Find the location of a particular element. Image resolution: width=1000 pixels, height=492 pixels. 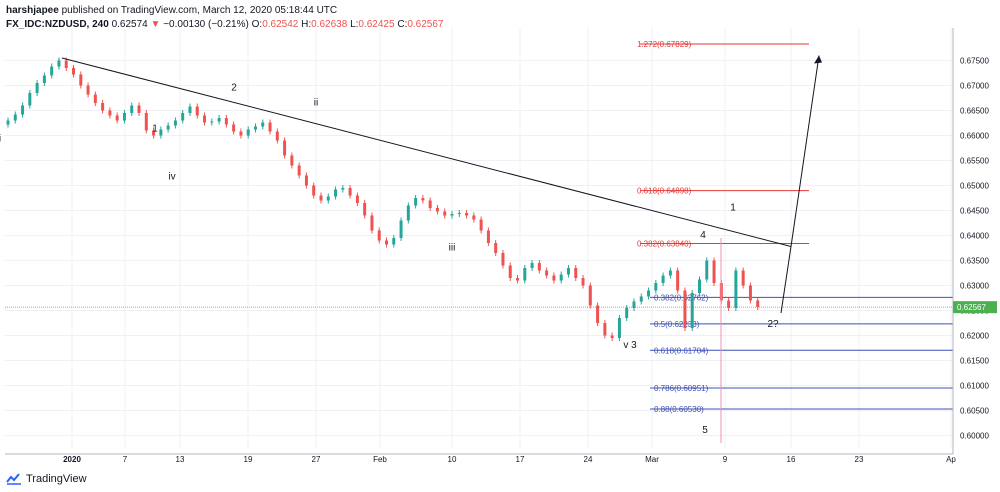

fib-level-label: 0.382(0.63840) is located at coordinates (664, 244).